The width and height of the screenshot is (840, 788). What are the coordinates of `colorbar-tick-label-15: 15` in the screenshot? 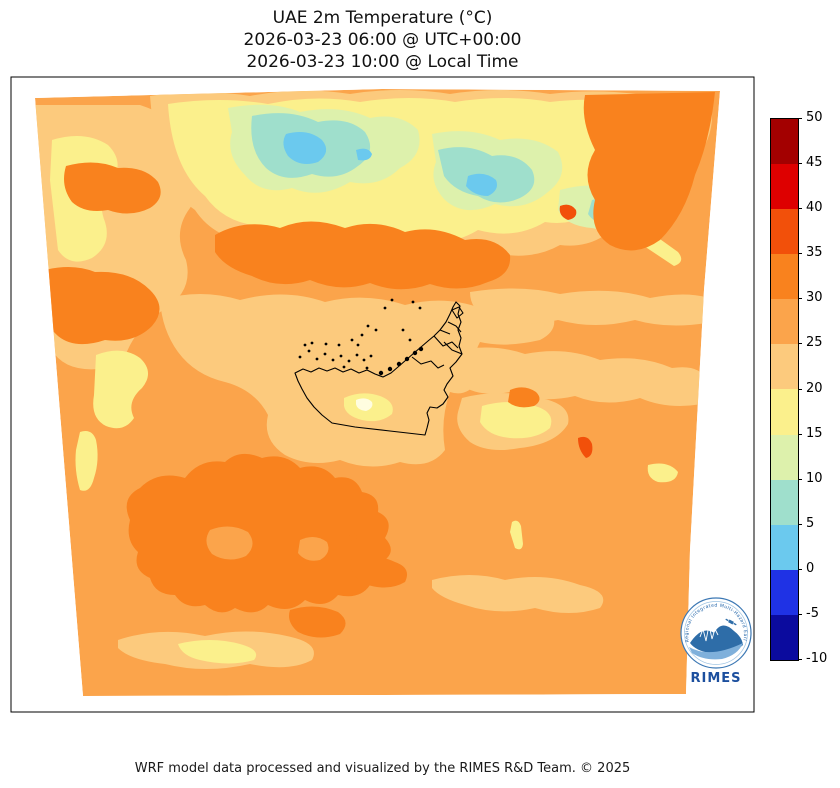 It's located at (814, 433).